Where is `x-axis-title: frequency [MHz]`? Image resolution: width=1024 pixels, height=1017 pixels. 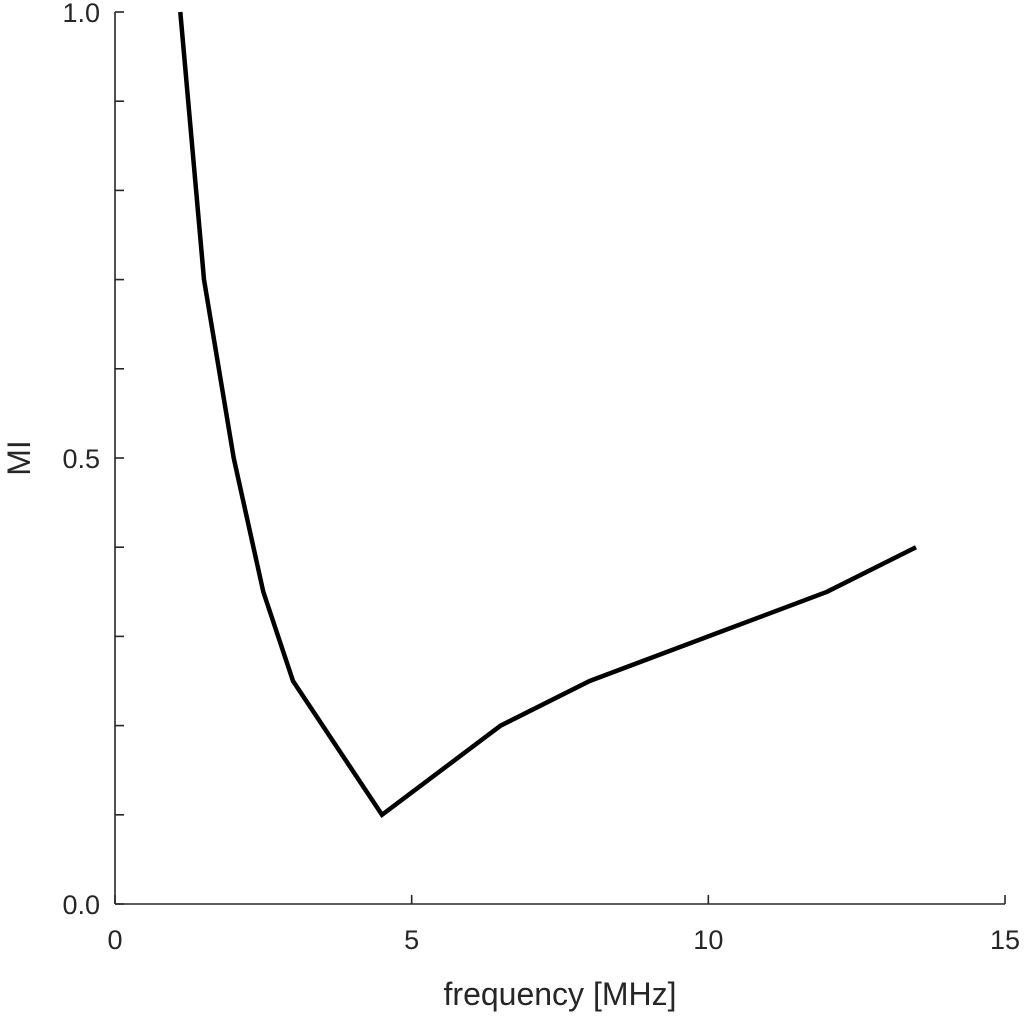
x-axis-title: frequency [MHz] is located at coordinates (560, 994).